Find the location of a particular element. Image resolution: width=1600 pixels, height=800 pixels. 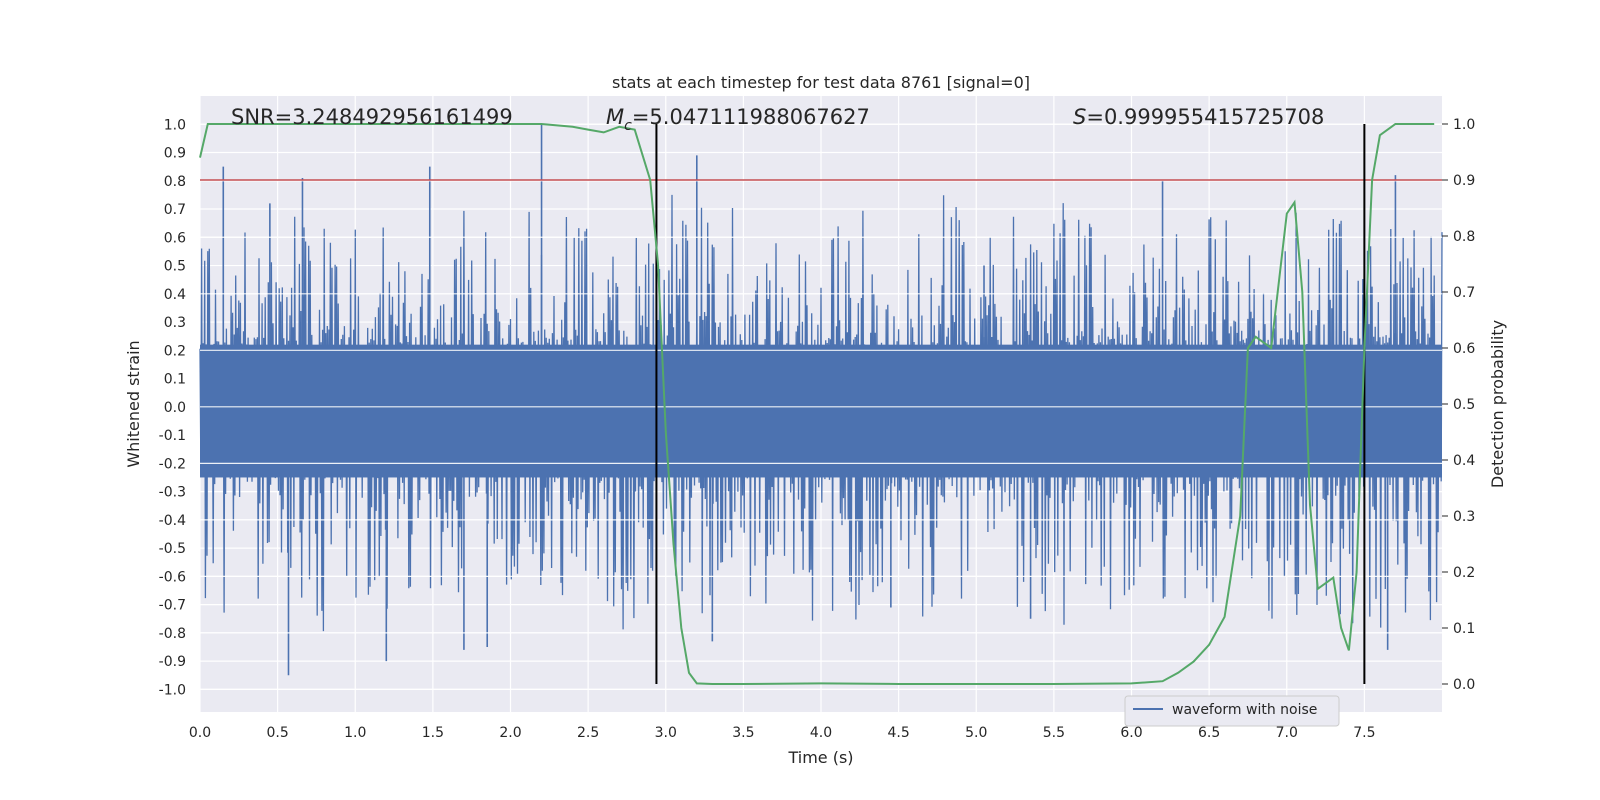

snr-annotation: SNR=3.248492956161499 is located at coordinates (372, 117).